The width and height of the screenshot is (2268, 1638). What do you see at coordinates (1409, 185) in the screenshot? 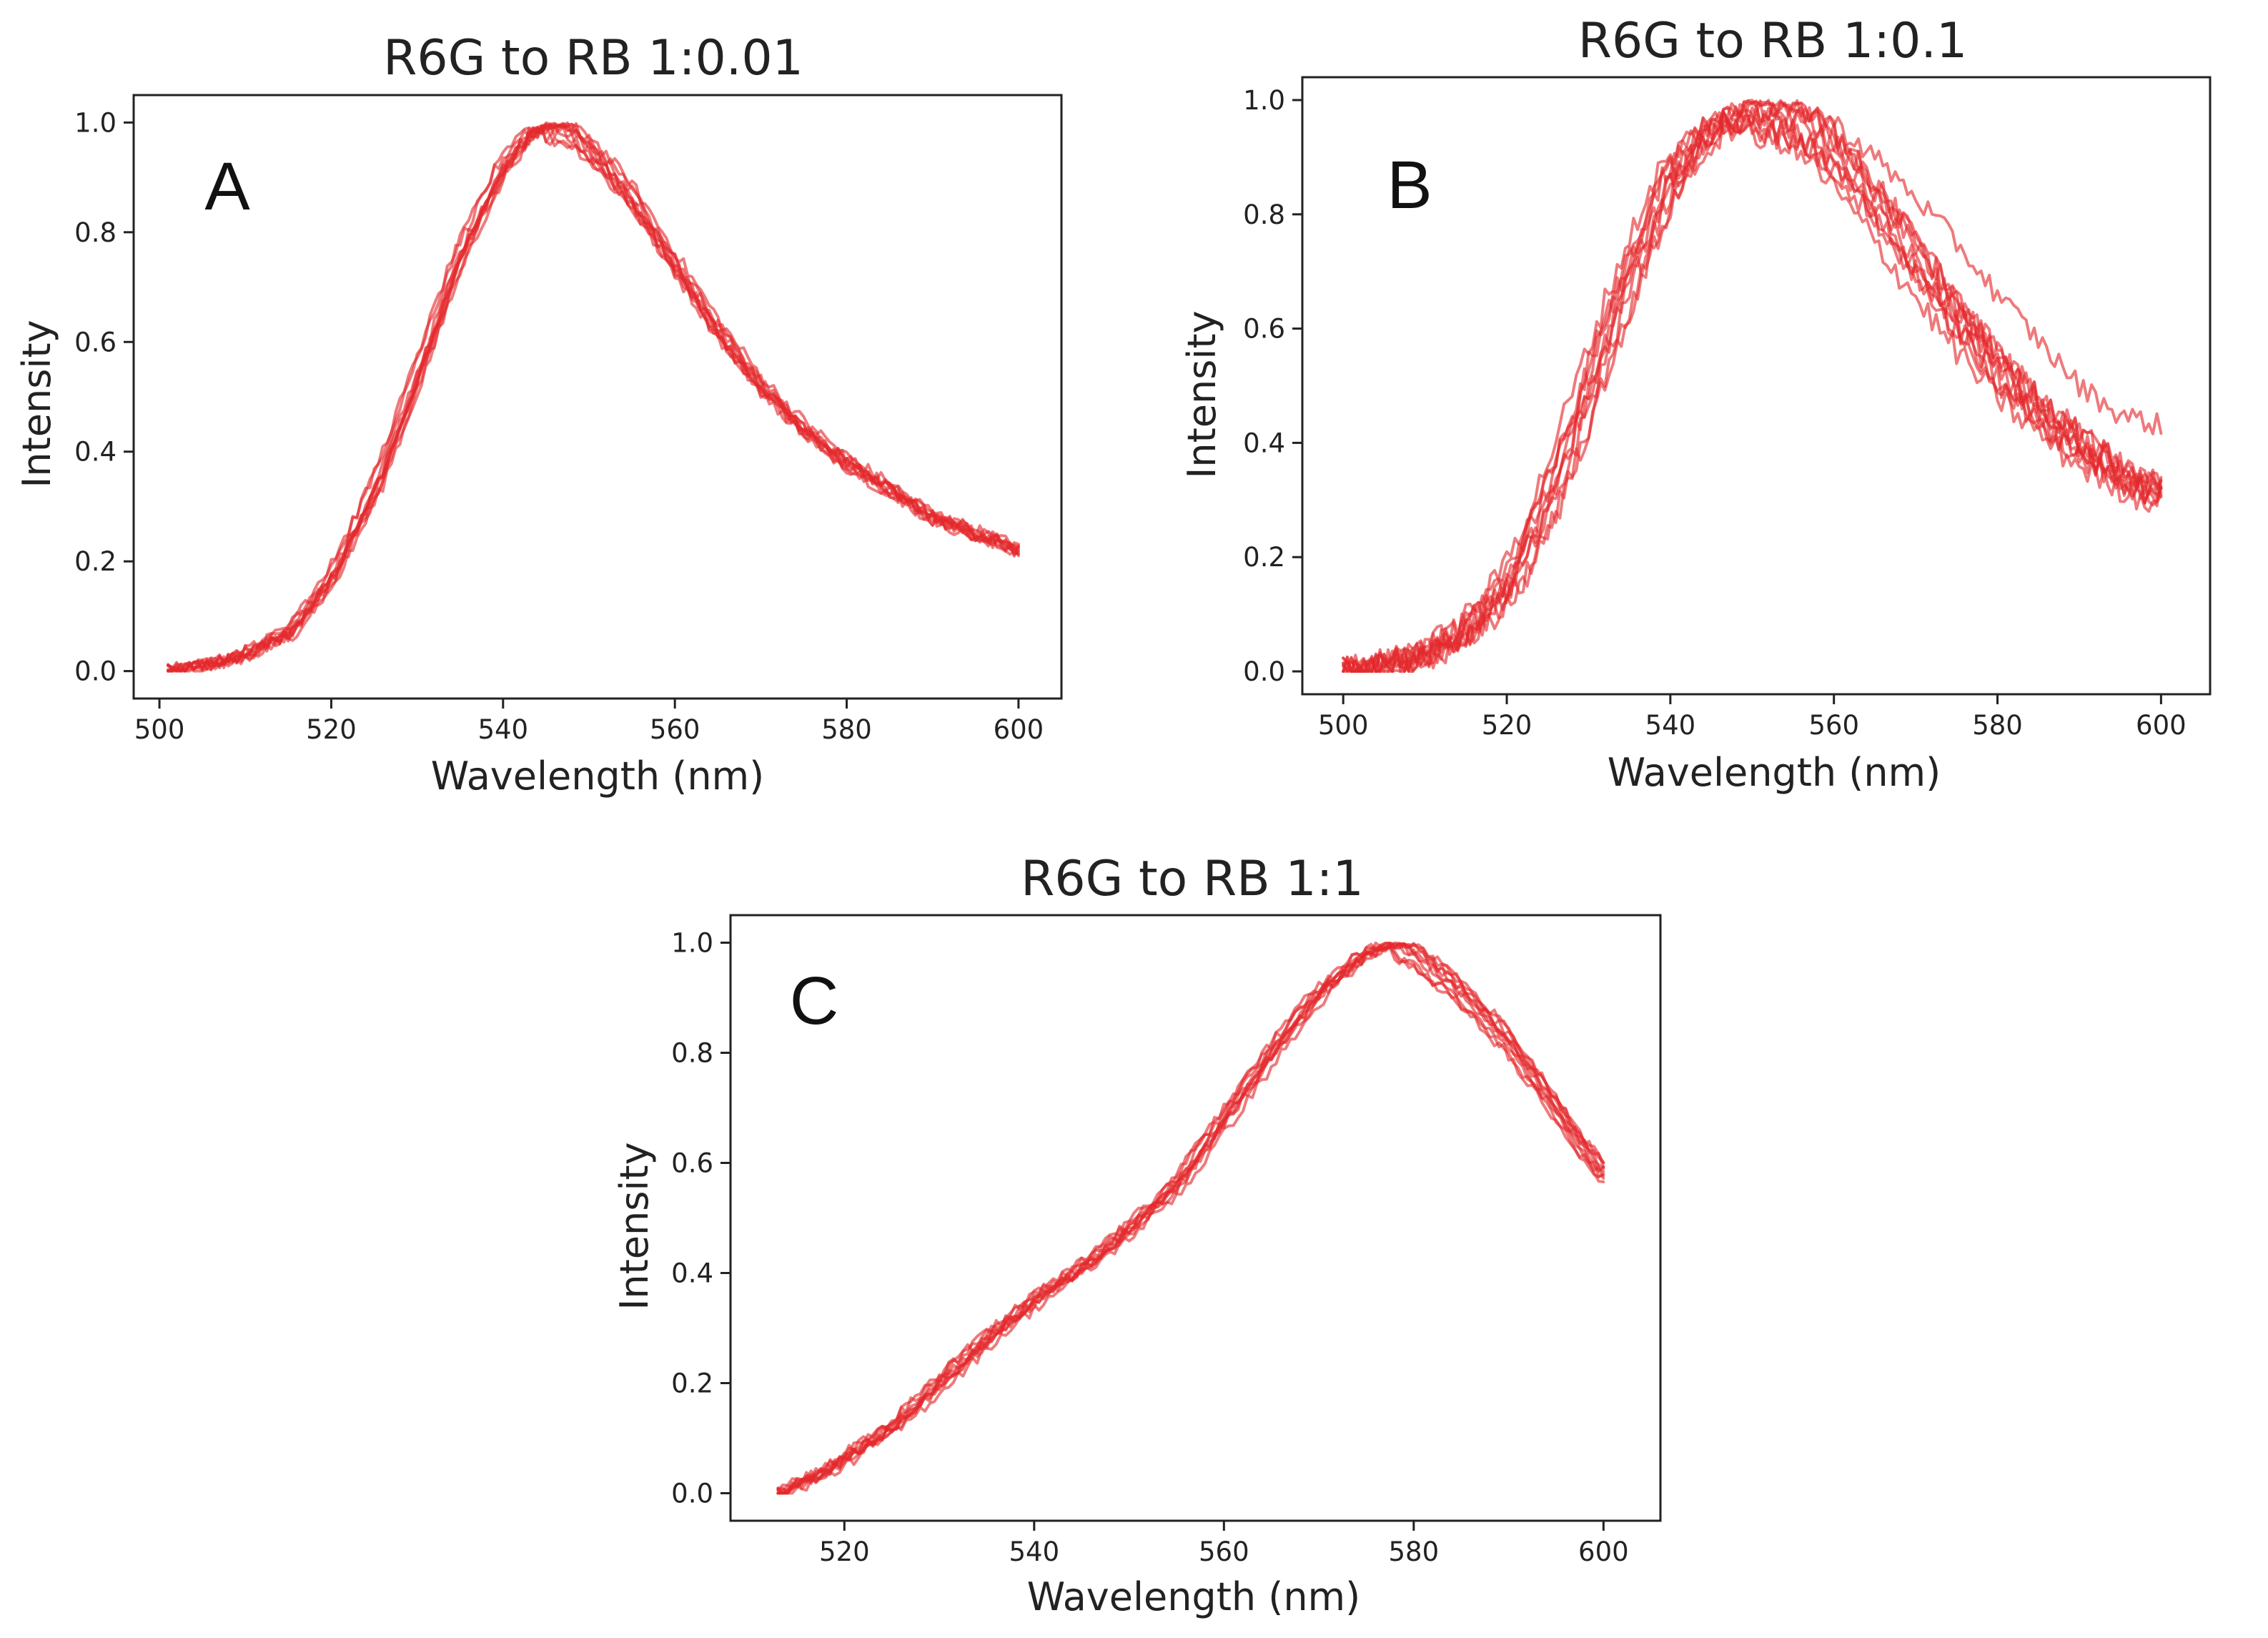
I see `panel-label-b: B` at bounding box center [1409, 185].